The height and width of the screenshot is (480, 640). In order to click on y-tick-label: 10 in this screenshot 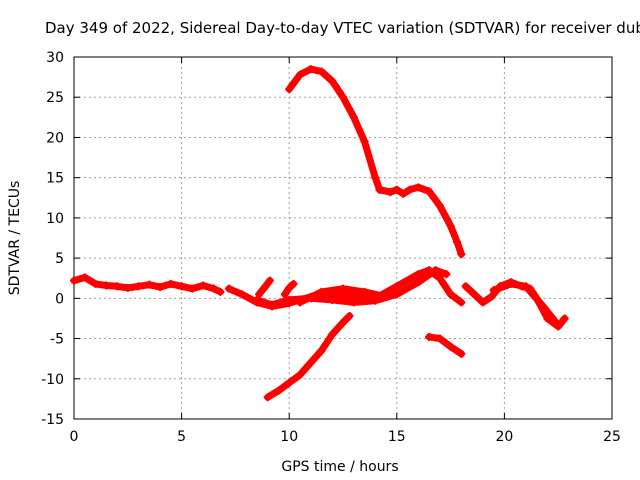, I will do `click(55, 219)`.